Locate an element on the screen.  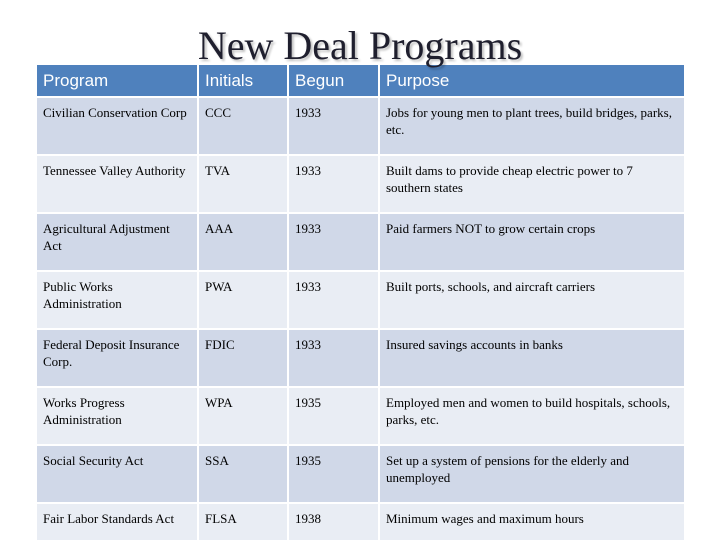
cell-initials: TVA is located at coordinates (243, 184).